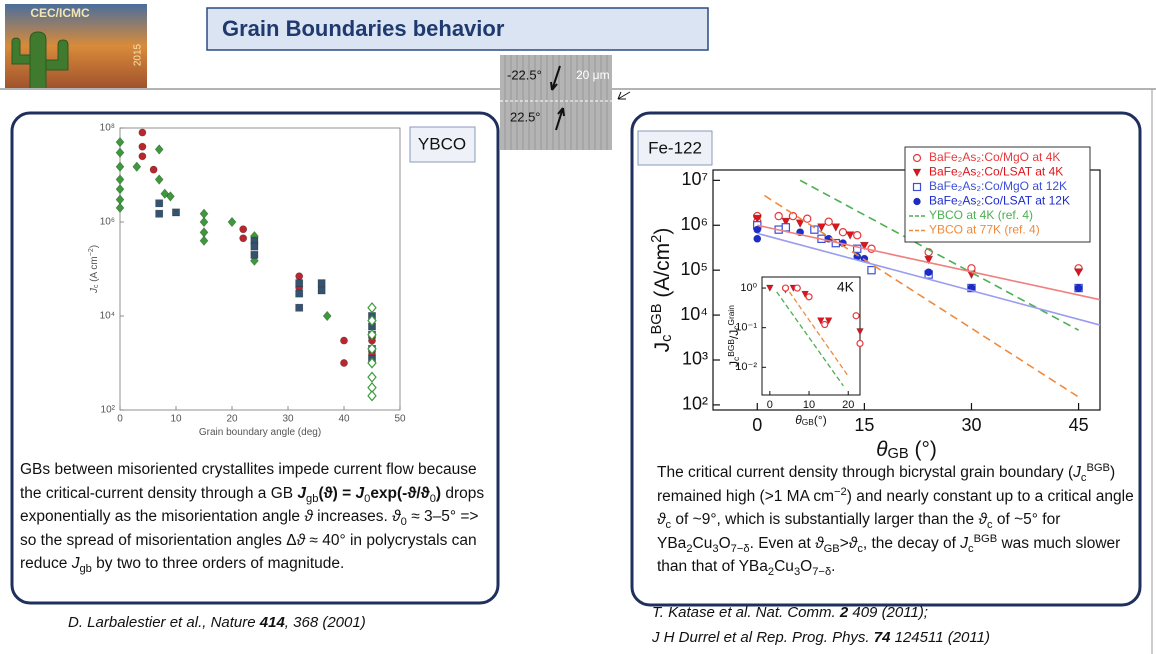 This screenshot has width=1156, height=654. I want to click on y-tick-label: 10⁸, so click(107, 128).